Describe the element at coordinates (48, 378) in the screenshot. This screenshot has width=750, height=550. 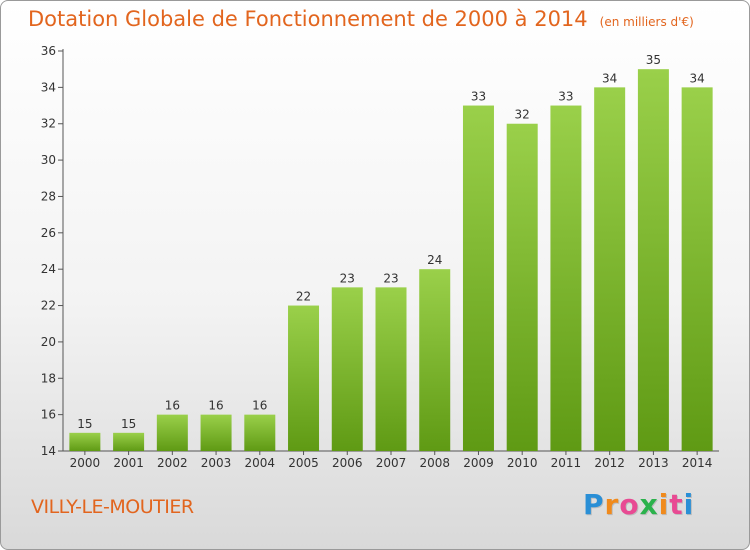
I see `y-tick-label: 18` at that location.